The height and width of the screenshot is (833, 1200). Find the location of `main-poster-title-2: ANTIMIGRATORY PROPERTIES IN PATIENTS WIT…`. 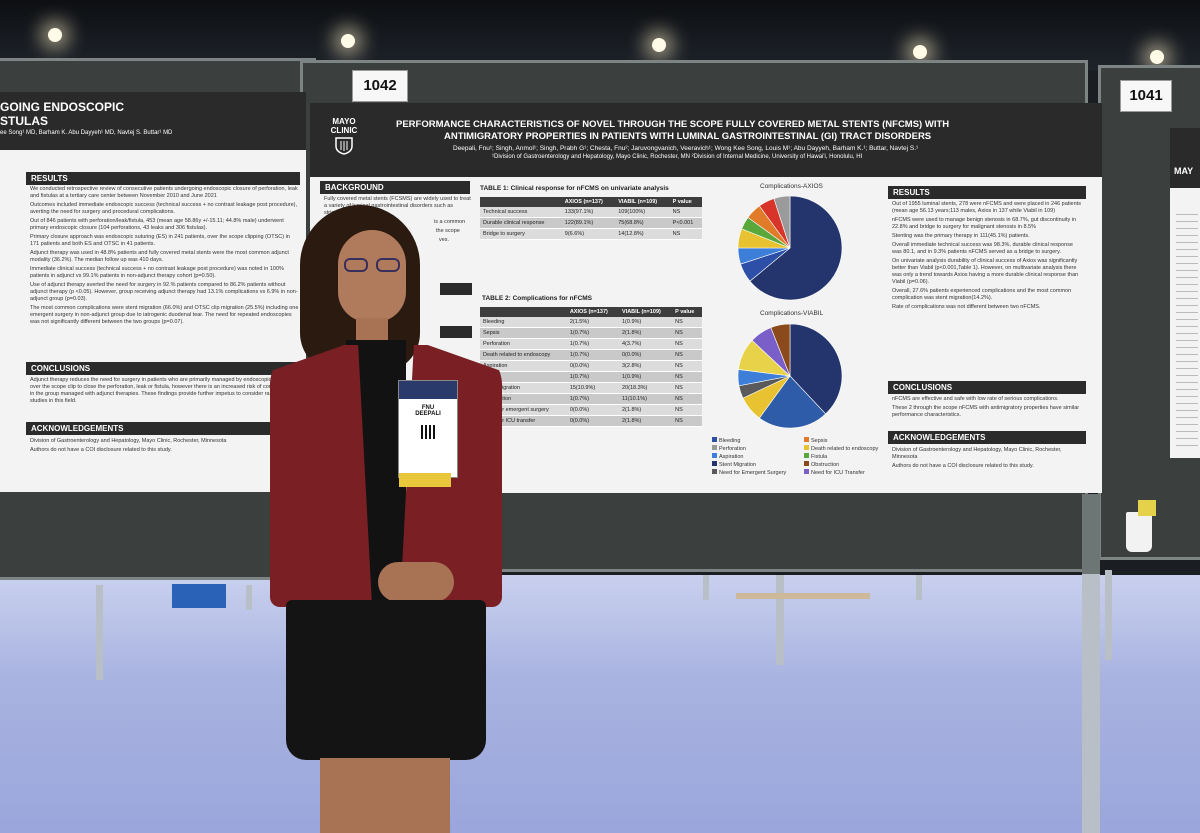

main-poster-title-2: ANTIMIGRATORY PROPERTIES IN PATIENTS WIT… is located at coordinates (688, 136).